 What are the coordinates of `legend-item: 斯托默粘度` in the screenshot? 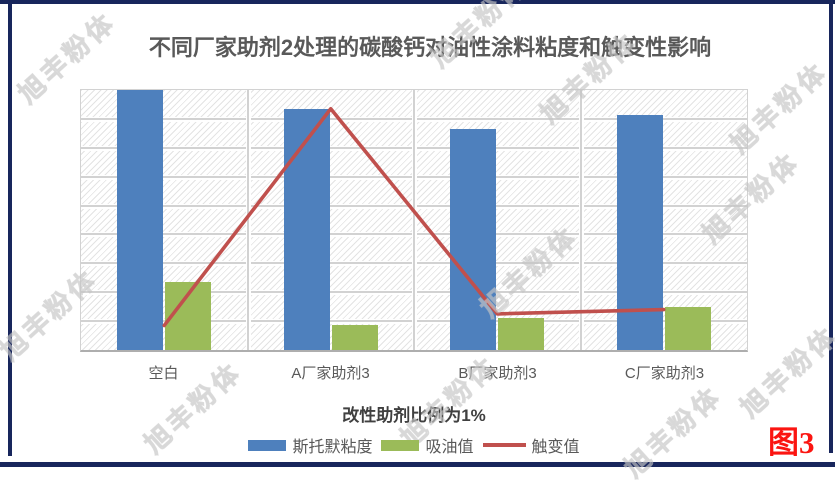 It's located at (310, 445).